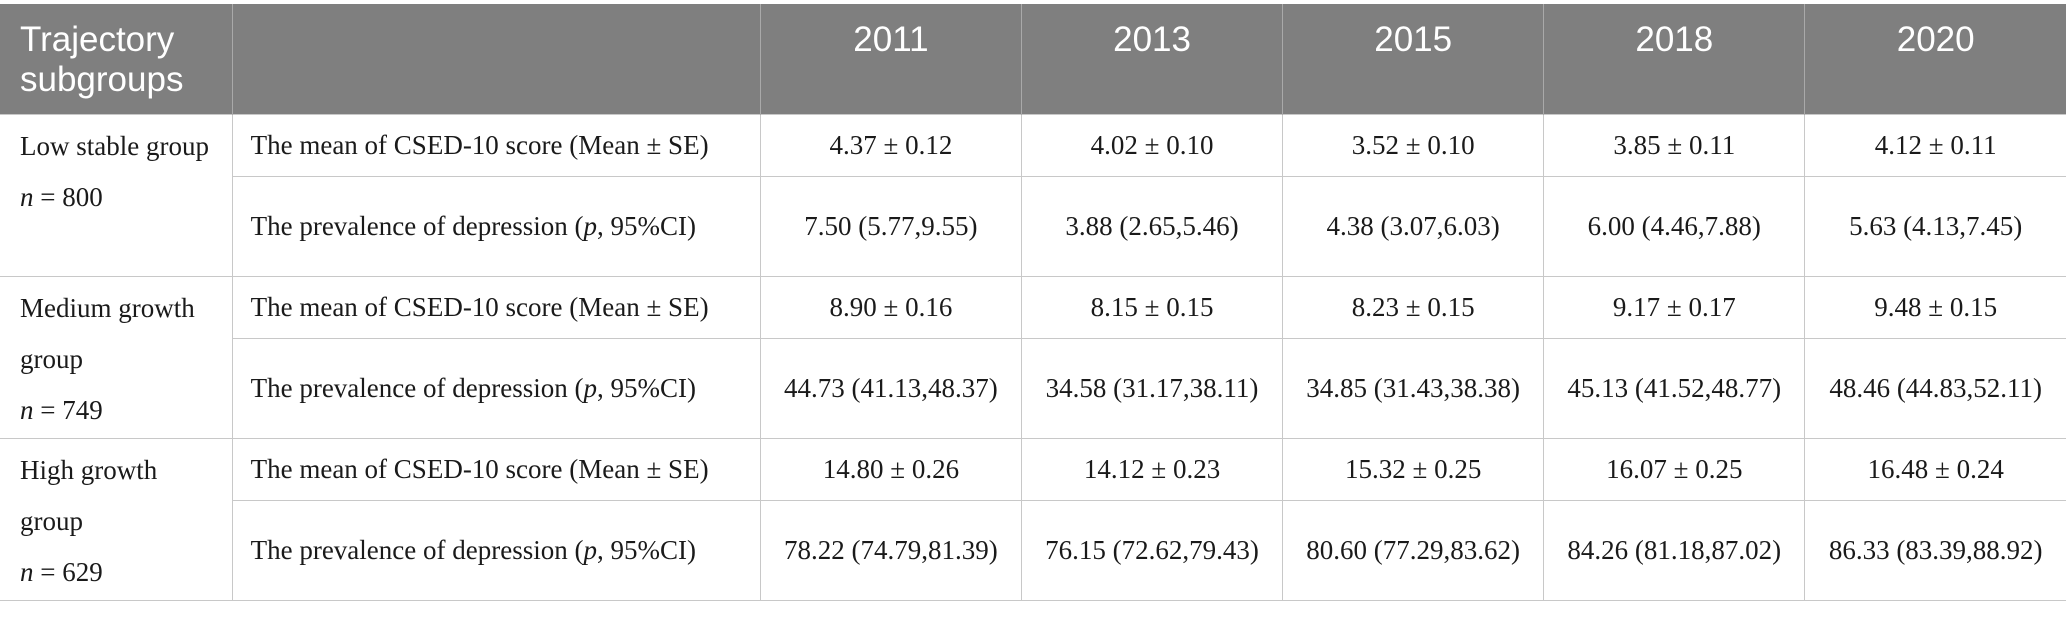 The height and width of the screenshot is (617, 2066). I want to click on group-cell-medium-growth: Medium growth group n = 749, so click(116, 357).